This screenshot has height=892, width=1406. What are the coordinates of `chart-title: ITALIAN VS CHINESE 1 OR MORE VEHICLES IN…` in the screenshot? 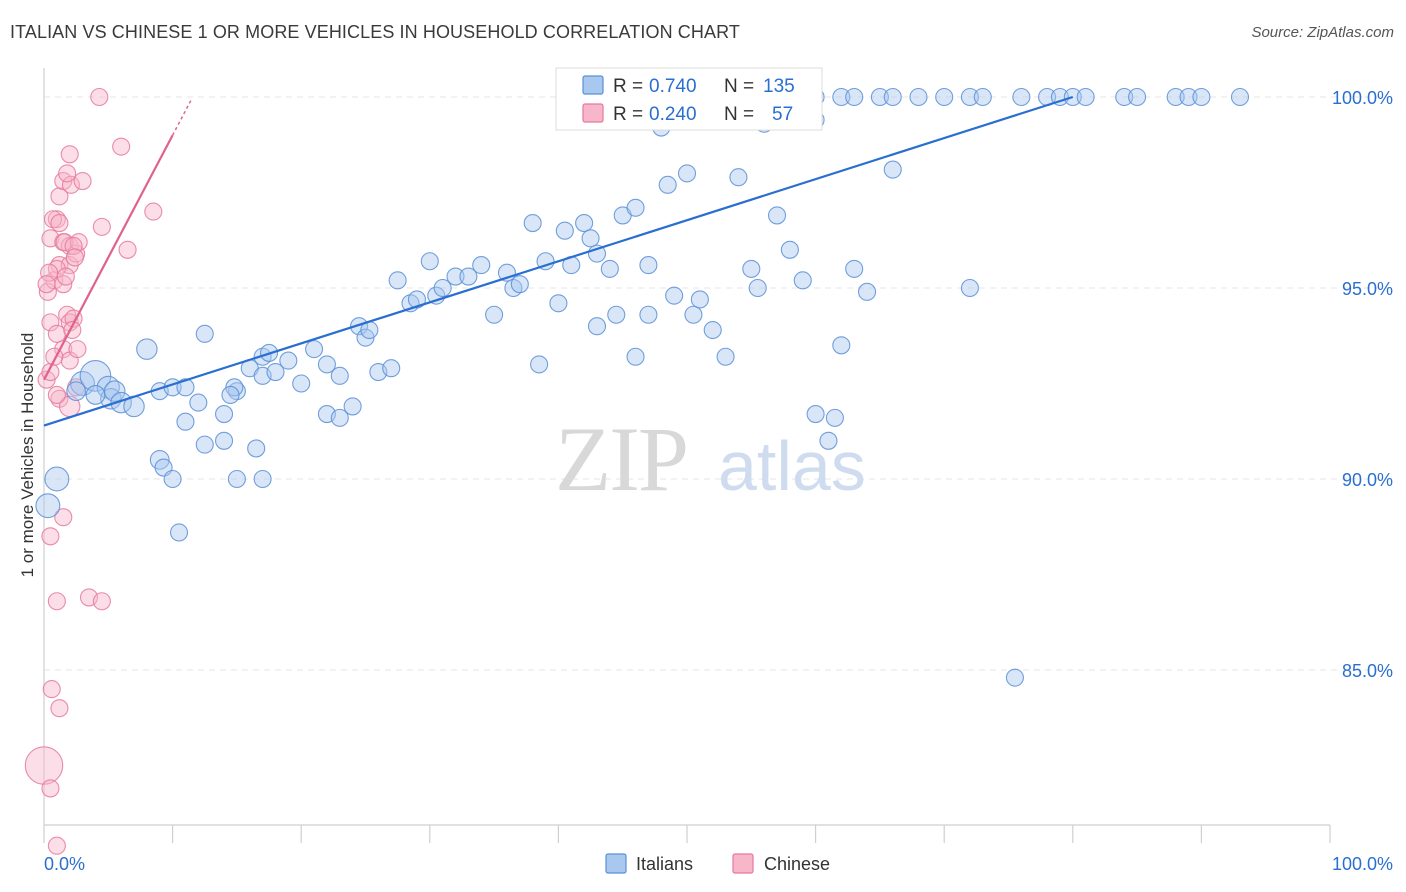 It's located at (375, 32).